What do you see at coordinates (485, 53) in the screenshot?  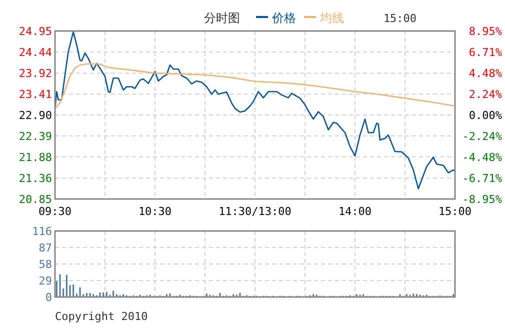 I see `y2-tick-label: 6.71%` at bounding box center [485, 53].